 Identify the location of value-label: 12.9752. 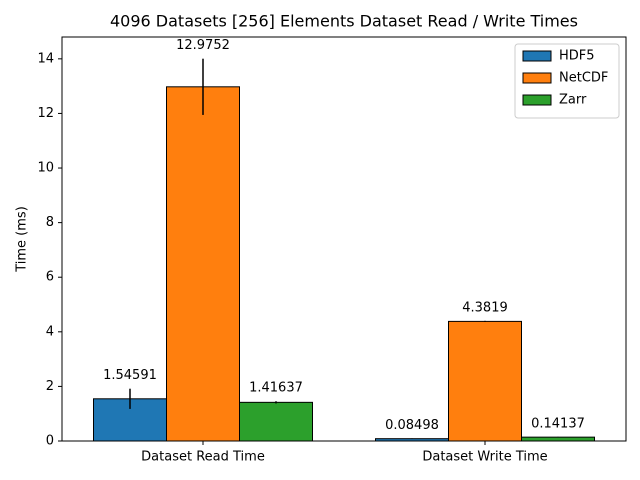
(203, 45).